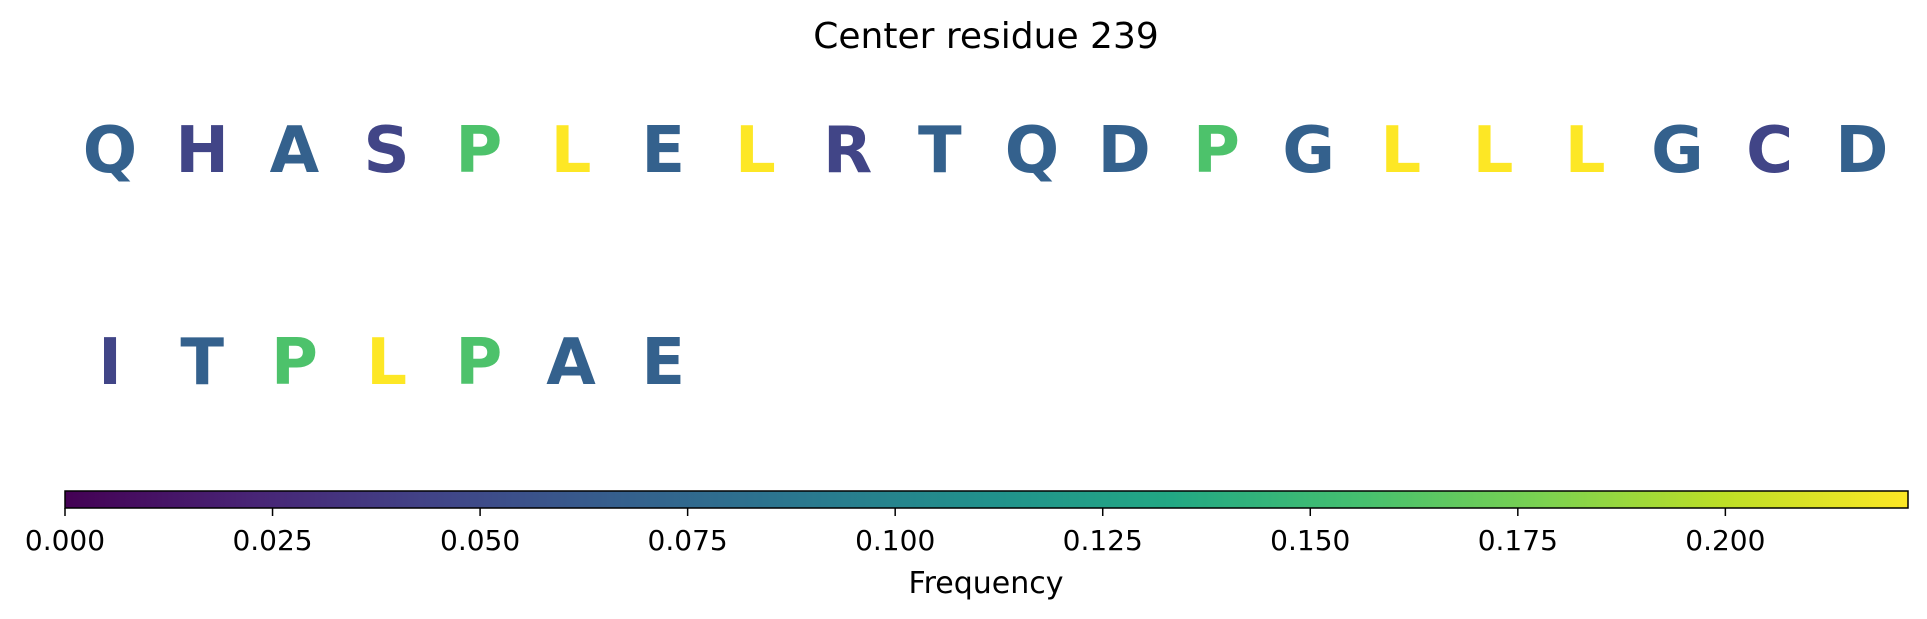  I want to click on chart-title: Center residue 239, so click(986, 36).